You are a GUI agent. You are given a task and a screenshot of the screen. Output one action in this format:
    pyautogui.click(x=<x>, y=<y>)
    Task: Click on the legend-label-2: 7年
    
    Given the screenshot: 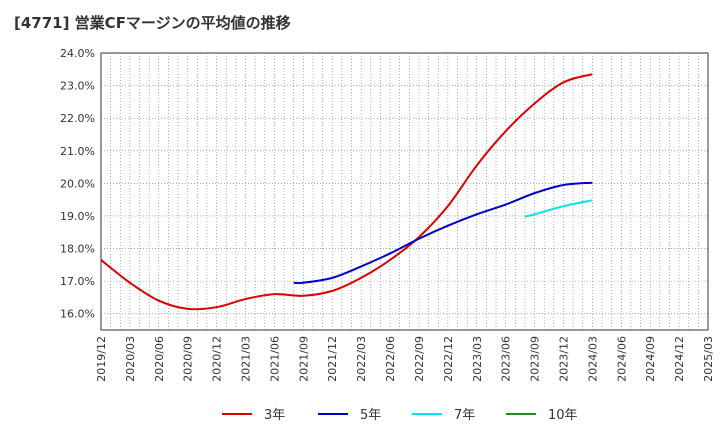 What is the action you would take?
    pyautogui.click(x=464, y=415)
    